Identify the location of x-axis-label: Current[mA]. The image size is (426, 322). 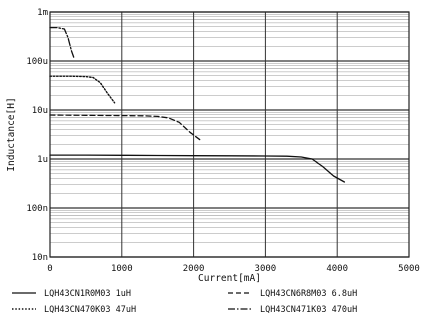
(229, 278).